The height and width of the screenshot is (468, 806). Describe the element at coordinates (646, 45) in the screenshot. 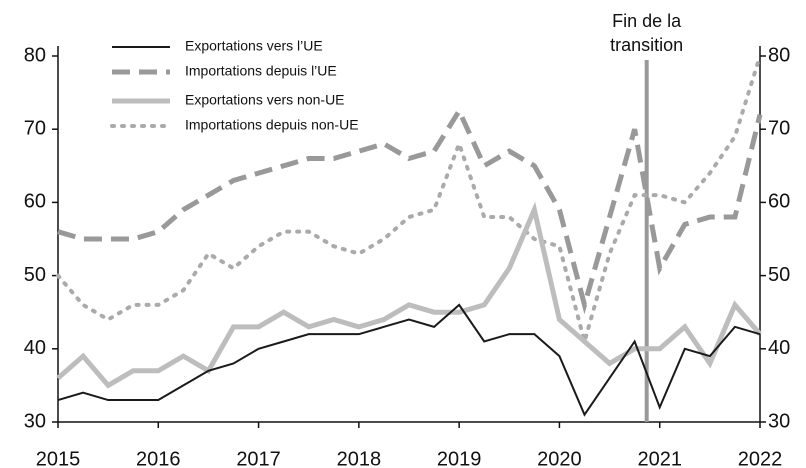

I see `annotation-text: transition` at that location.